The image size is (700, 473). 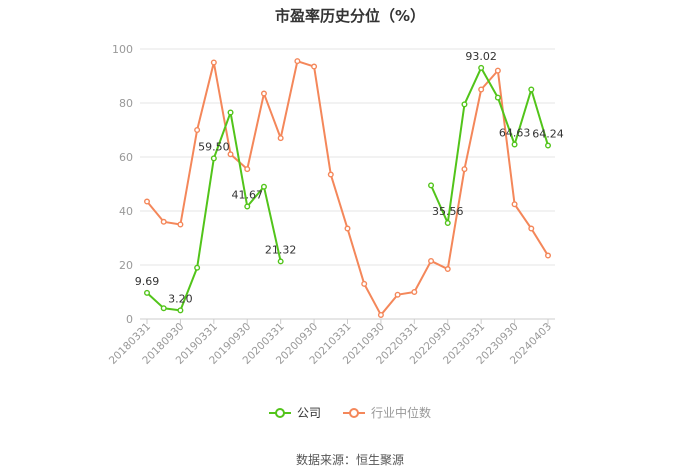 What do you see at coordinates (126, 103) in the screenshot?
I see `y-tick-label: 80` at bounding box center [126, 103].